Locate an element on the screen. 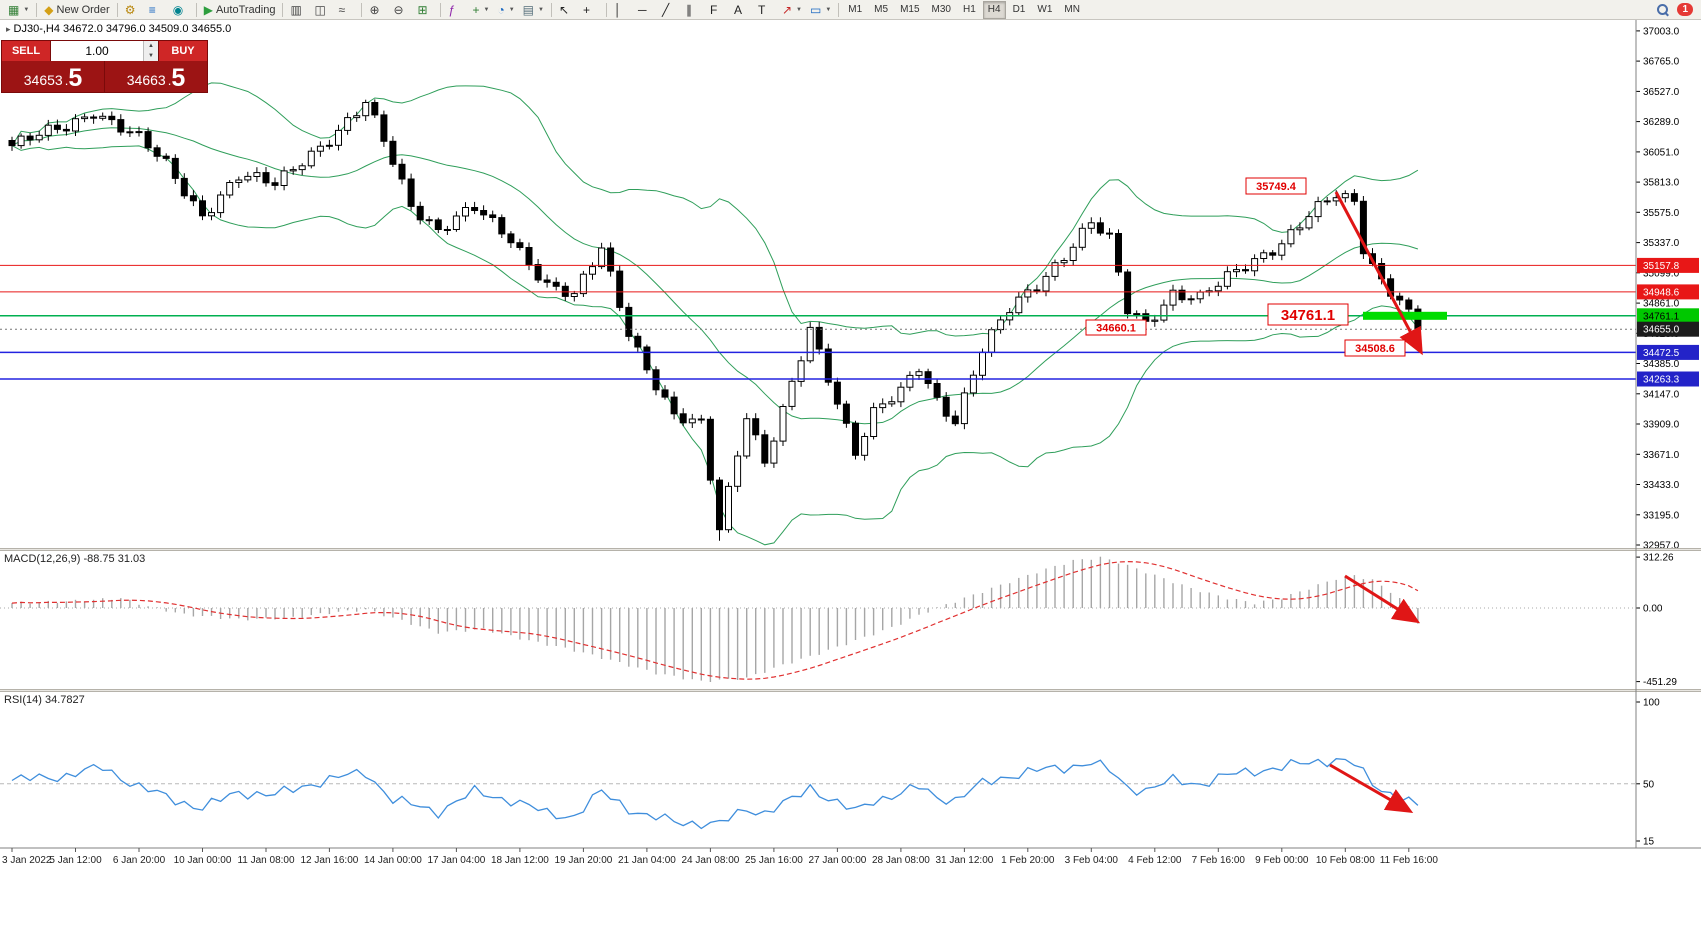  svg-text: 11 Jan 08:00 is located at coordinates (266, 860).